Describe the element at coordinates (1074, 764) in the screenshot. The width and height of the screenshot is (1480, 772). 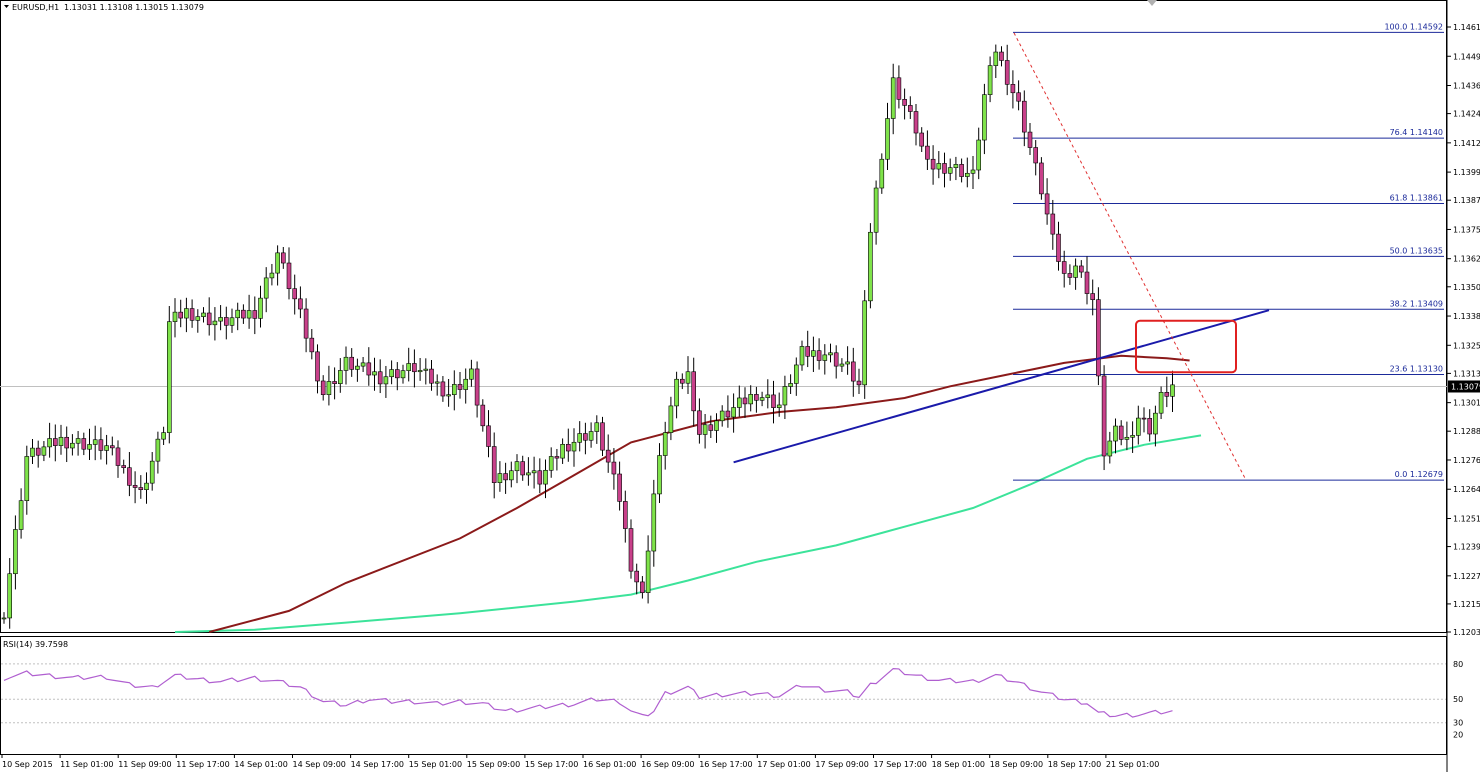
I see `time-label-18: 18 Sep 17:00` at that location.